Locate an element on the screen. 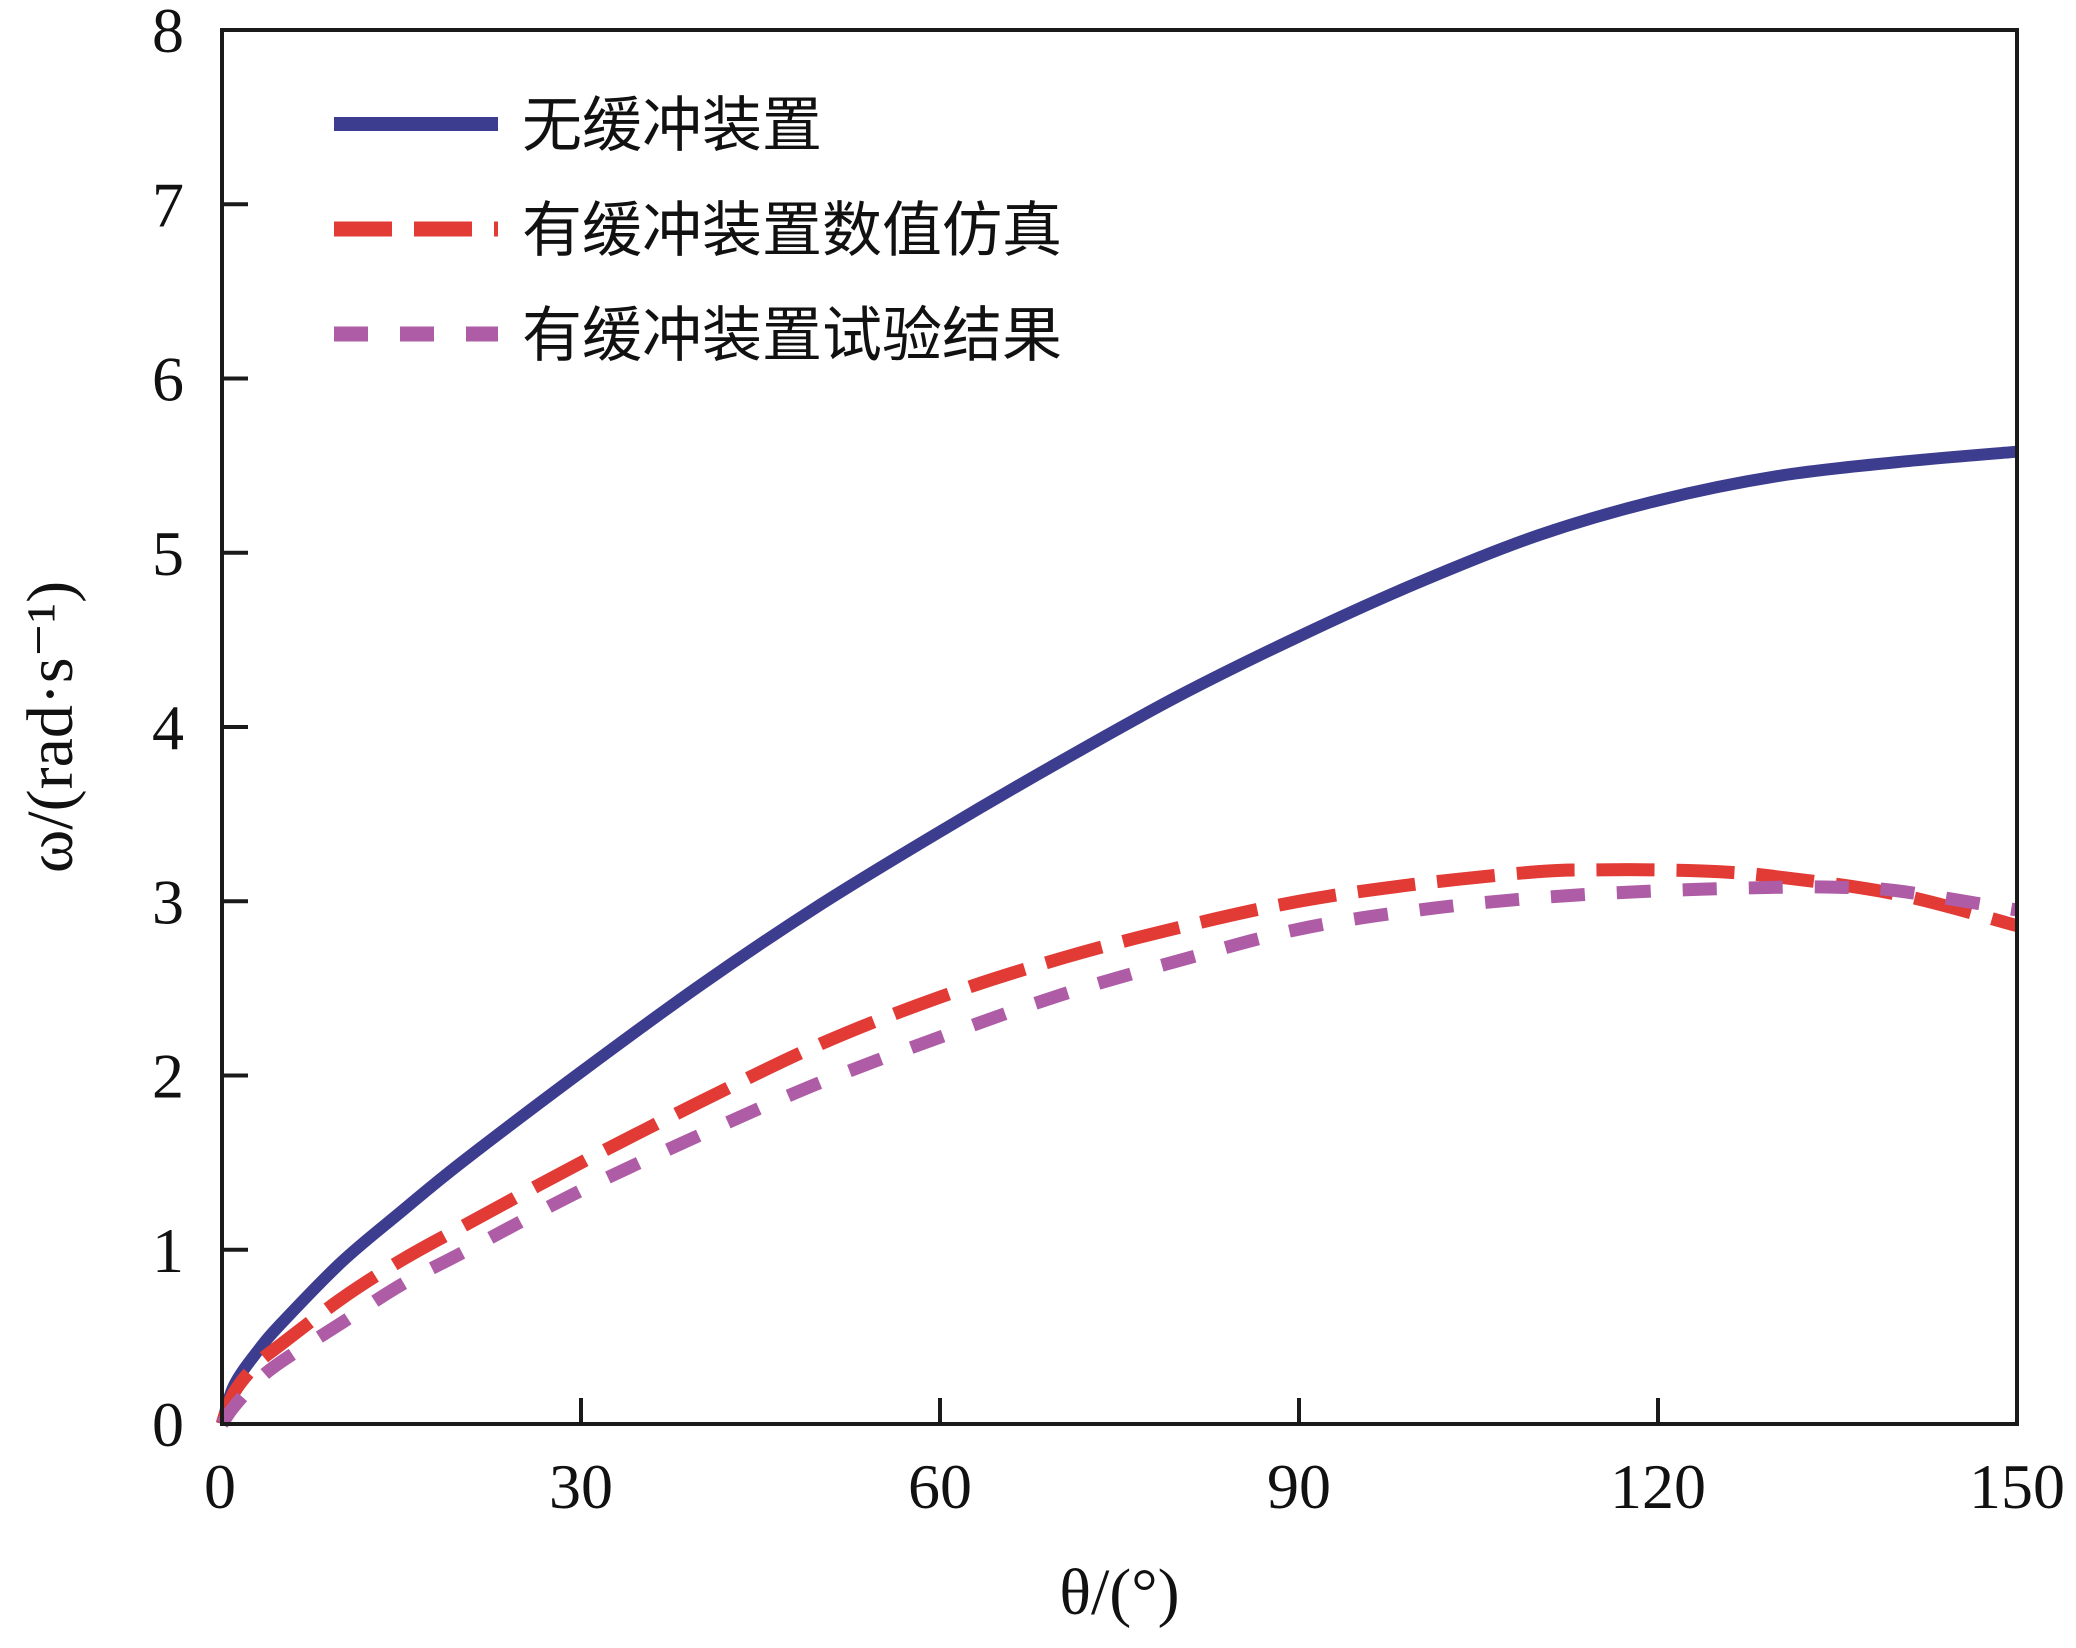 Image resolution: width=2076 pixels, height=1648 pixels. x-tick-label: 0 is located at coordinates (220, 1486).